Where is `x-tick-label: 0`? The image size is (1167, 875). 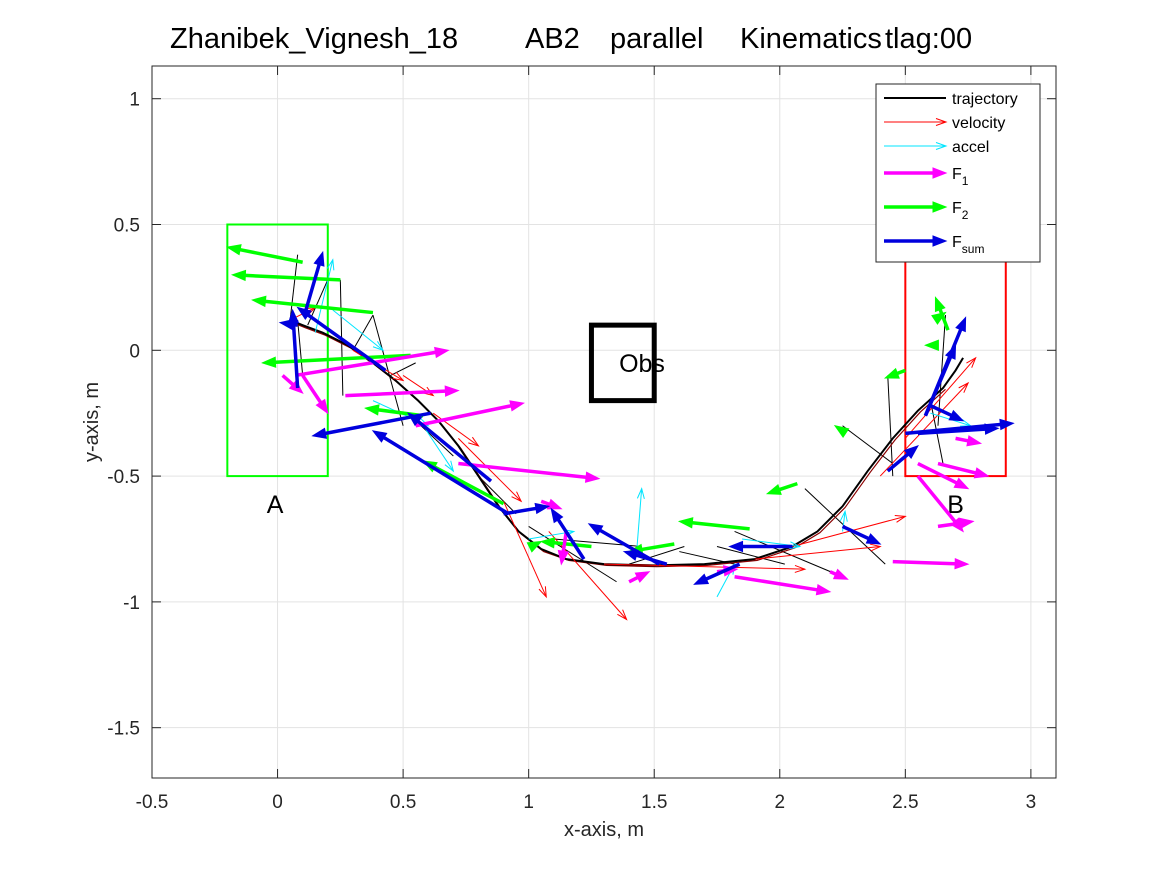 x-tick-label: 0 is located at coordinates (277, 802).